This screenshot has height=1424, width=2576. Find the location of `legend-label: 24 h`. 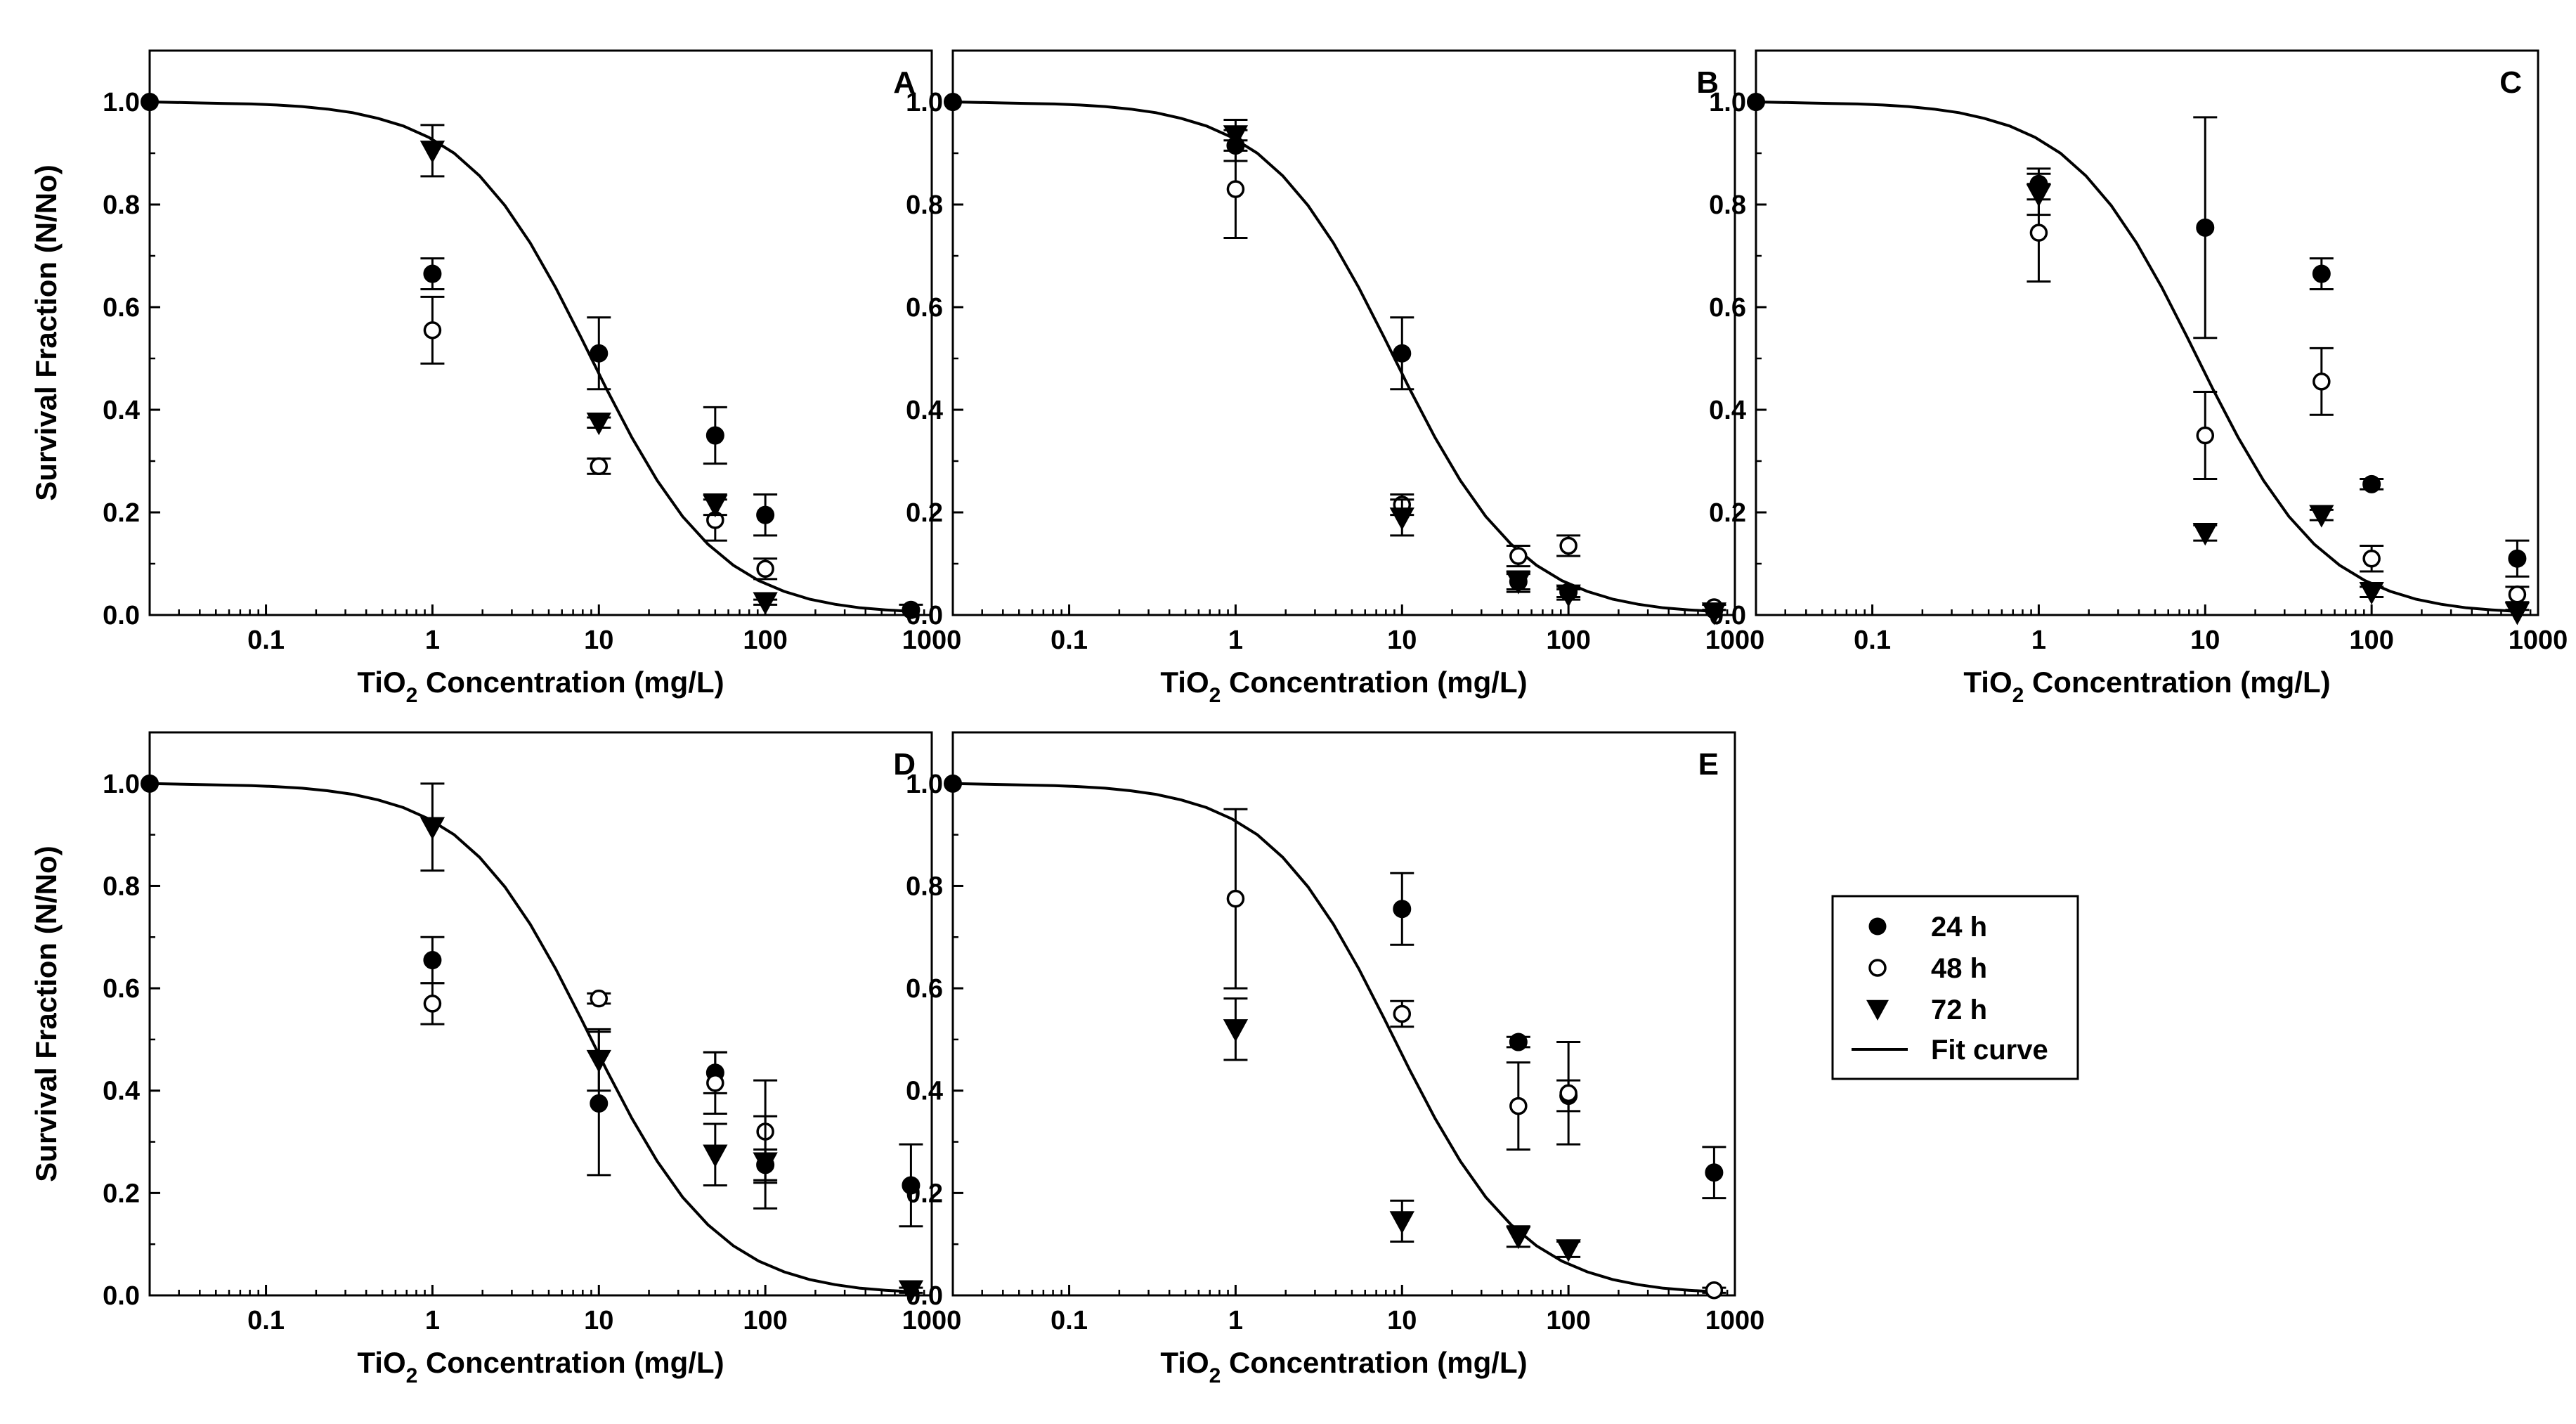

legend-label: 24 h is located at coordinates (1959, 927).